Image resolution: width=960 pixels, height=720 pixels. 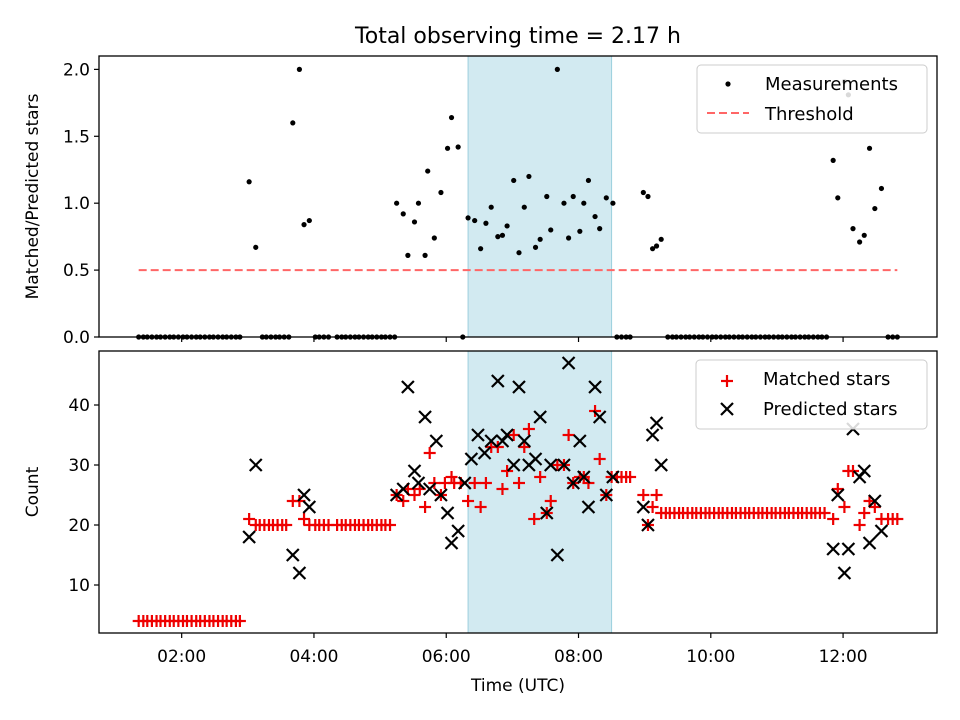 I want to click on y-tick-label: 0.5, so click(x=76, y=271).